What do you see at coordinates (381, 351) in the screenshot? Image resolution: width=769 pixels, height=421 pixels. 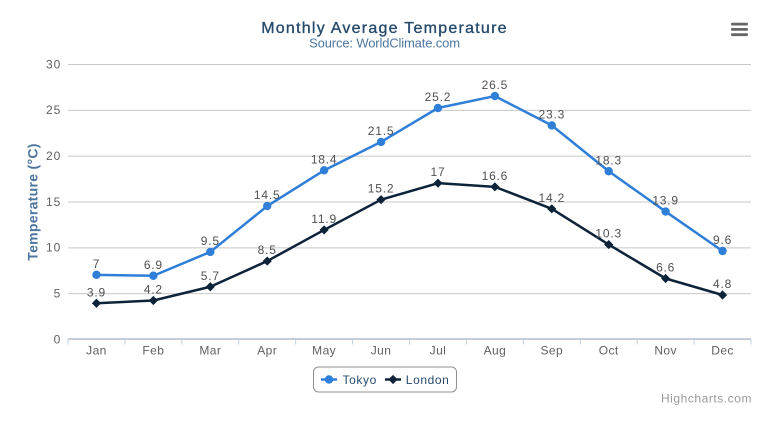 I see `svg-text: Jun` at bounding box center [381, 351].